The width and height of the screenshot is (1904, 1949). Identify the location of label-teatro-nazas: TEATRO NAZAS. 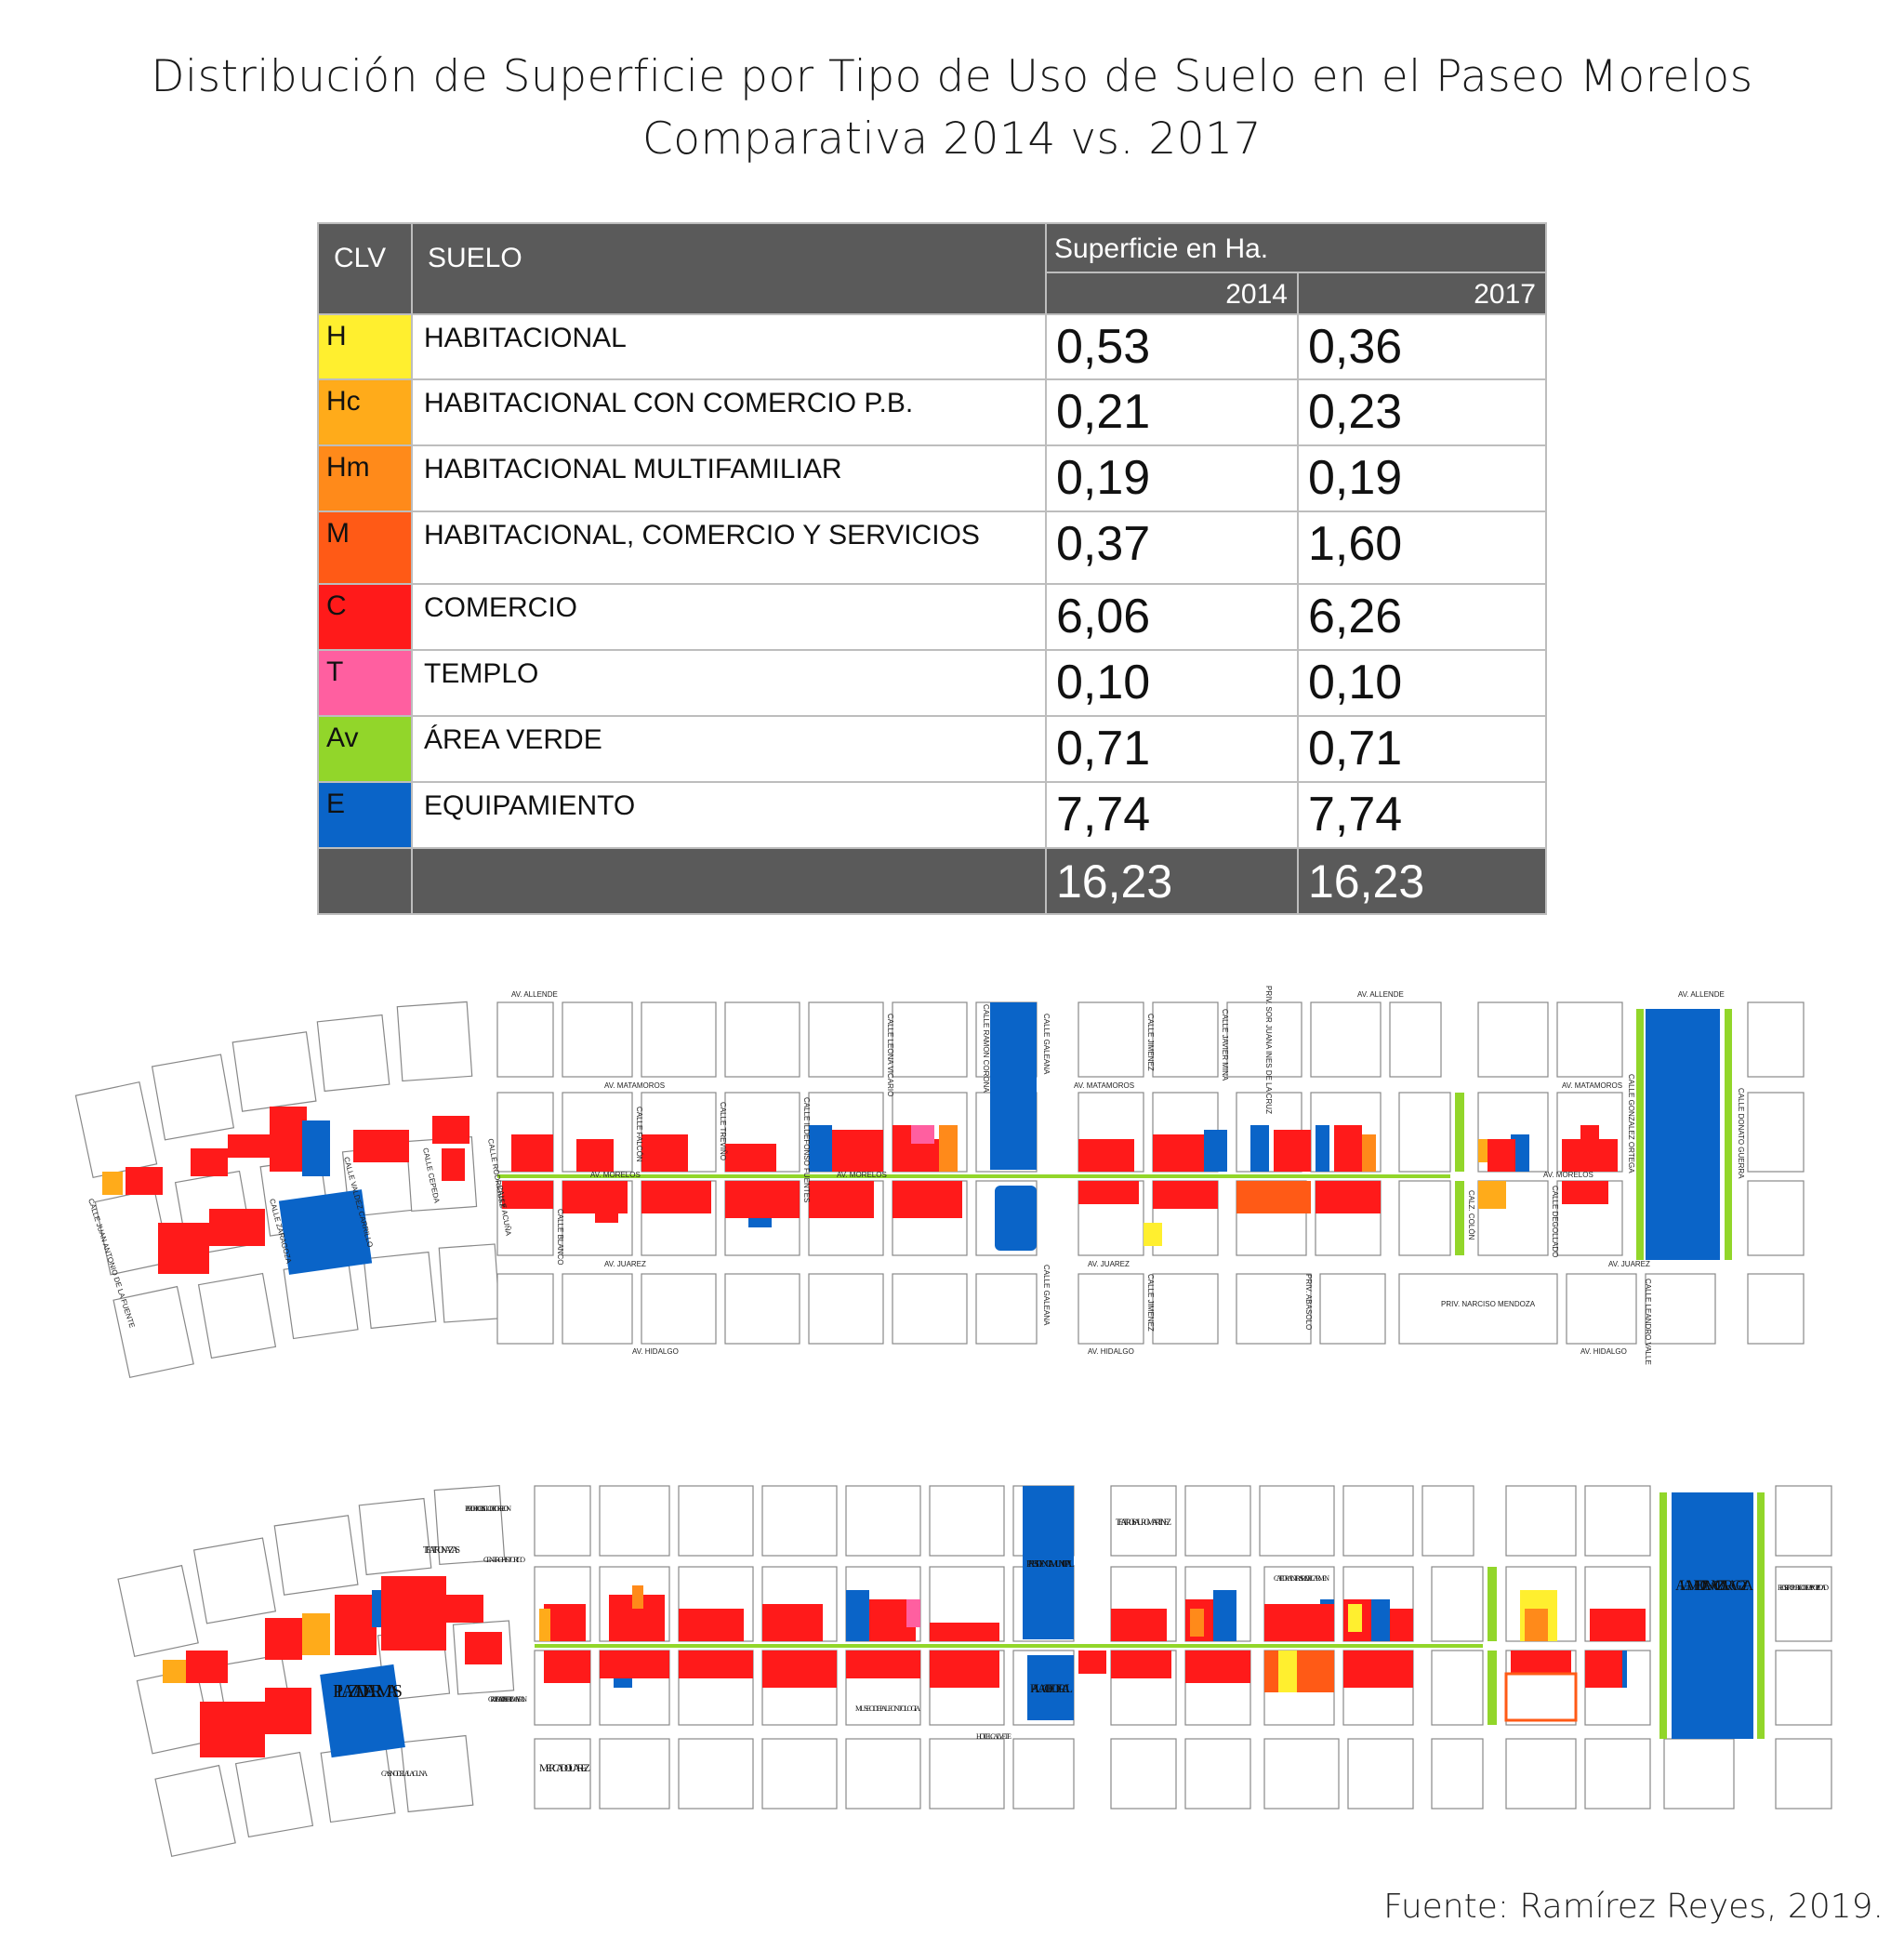
(441, 1550).